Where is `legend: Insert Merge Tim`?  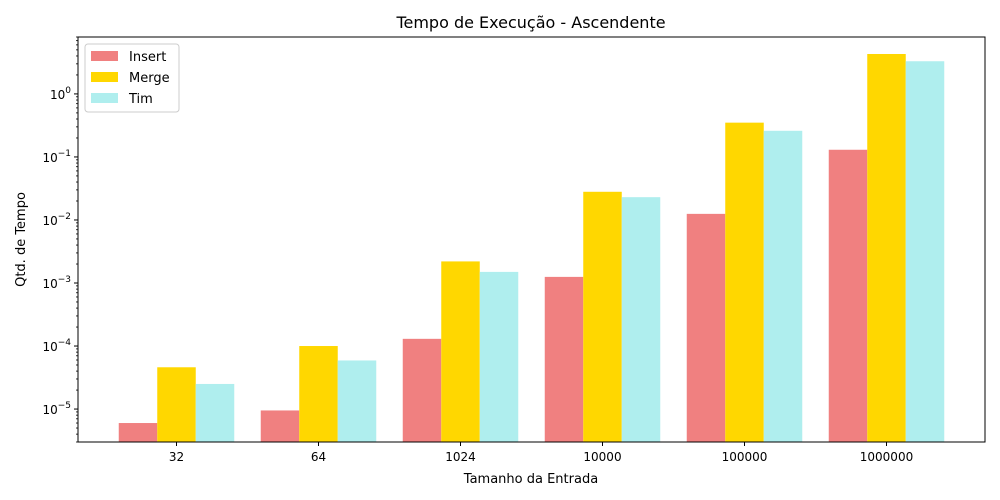
legend: Insert Merge Tim is located at coordinates (132, 78).